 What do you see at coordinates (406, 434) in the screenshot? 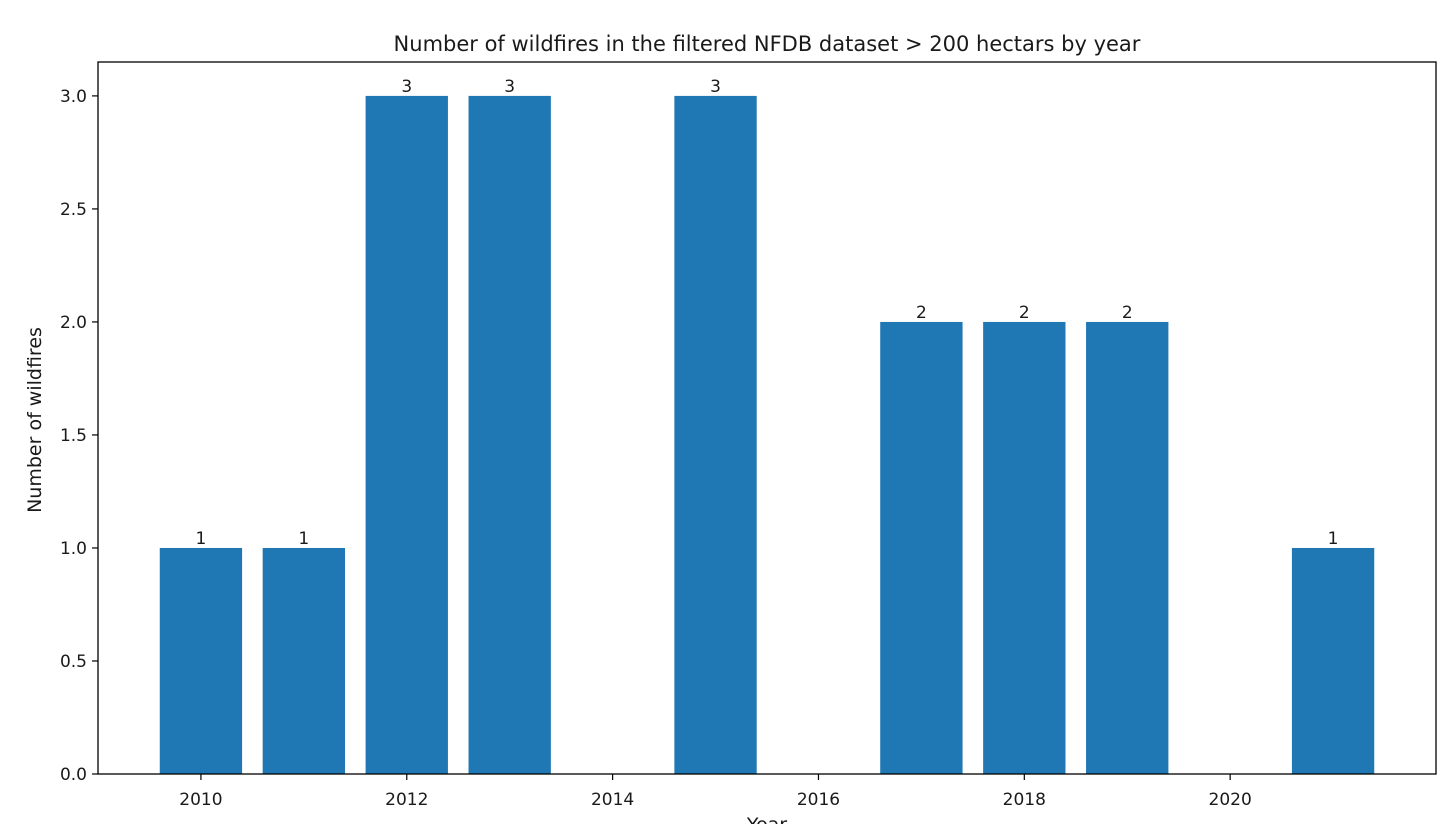
I see `bar-2012` at bounding box center [406, 434].